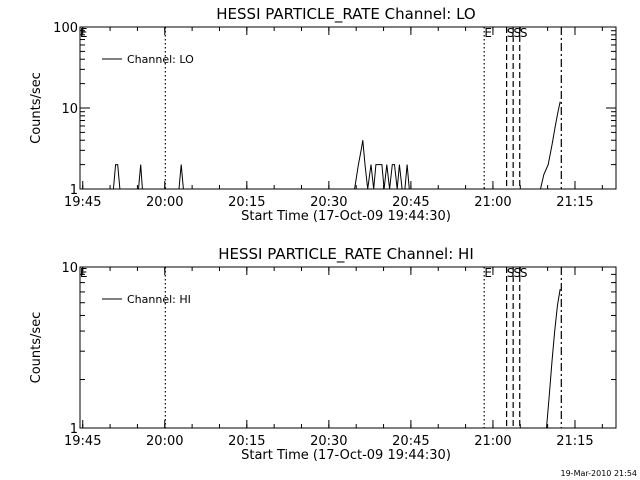 The height and width of the screenshot is (480, 640). Describe the element at coordinates (599, 473) in the screenshot. I see `plot-timestamp: 19-Mar-2010 21:54` at that location.